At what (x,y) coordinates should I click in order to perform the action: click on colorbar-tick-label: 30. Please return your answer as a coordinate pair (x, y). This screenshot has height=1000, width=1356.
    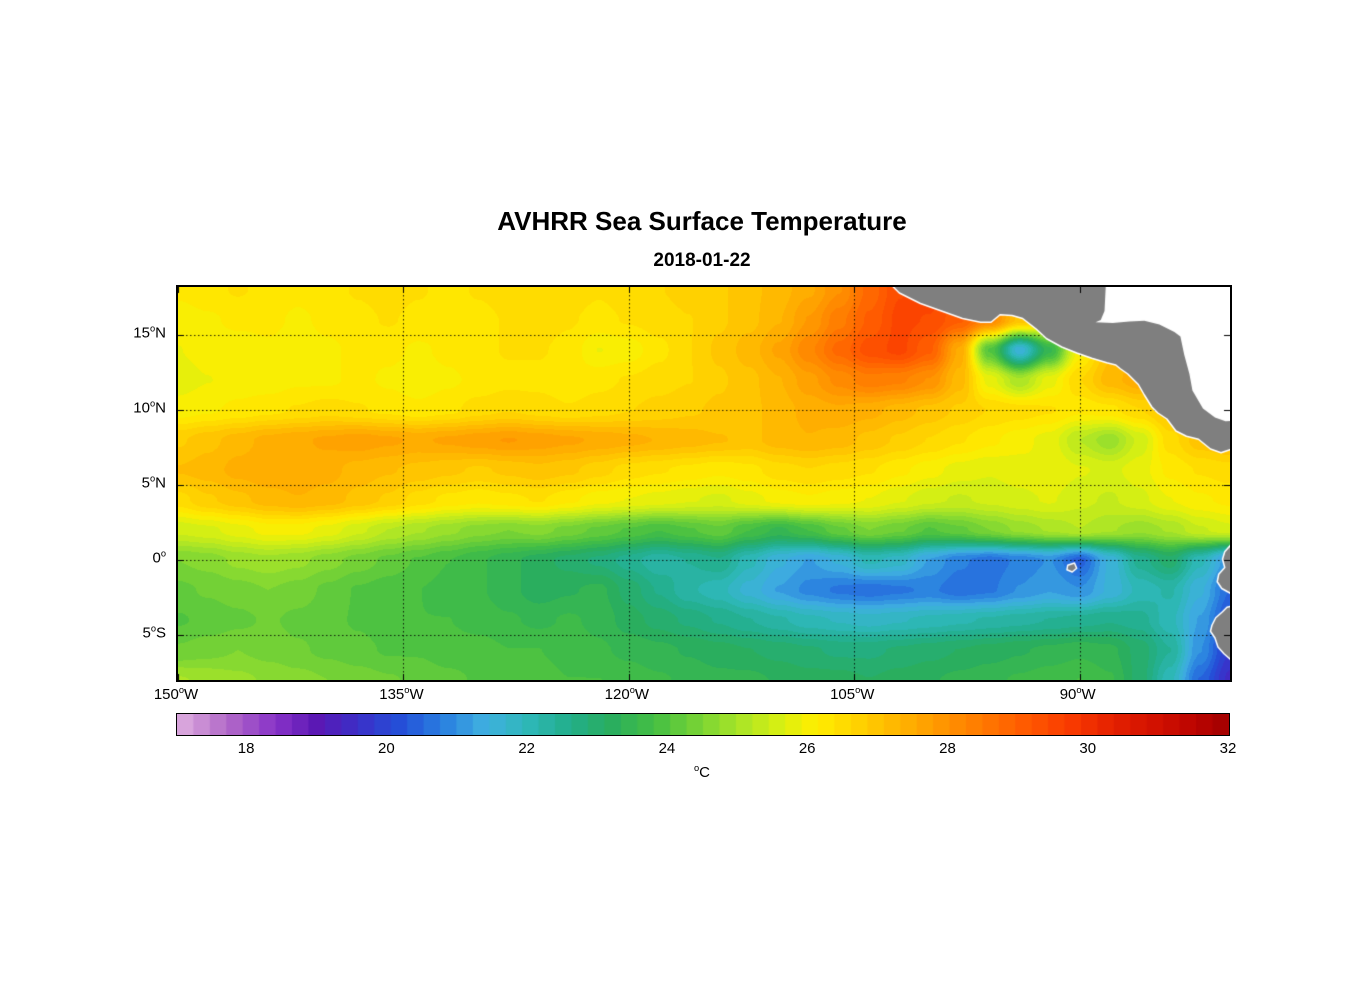
    Looking at the image, I should click on (1088, 748).